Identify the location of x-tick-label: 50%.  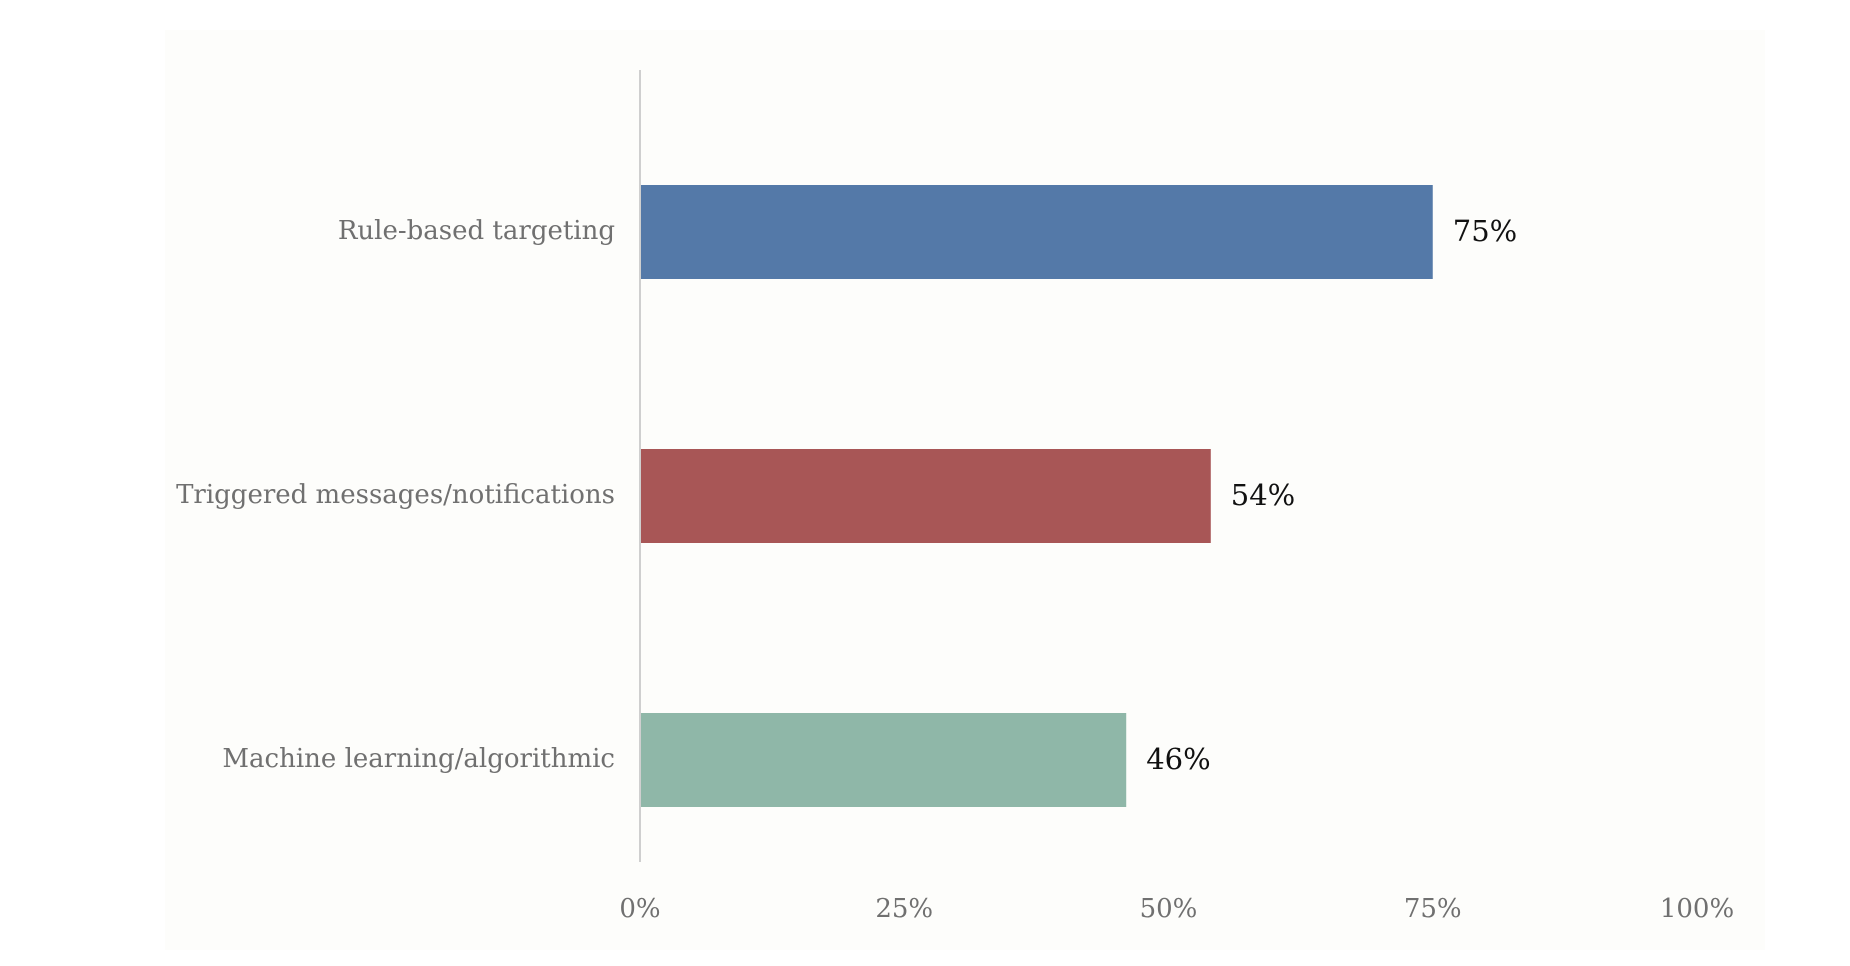
(1169, 909).